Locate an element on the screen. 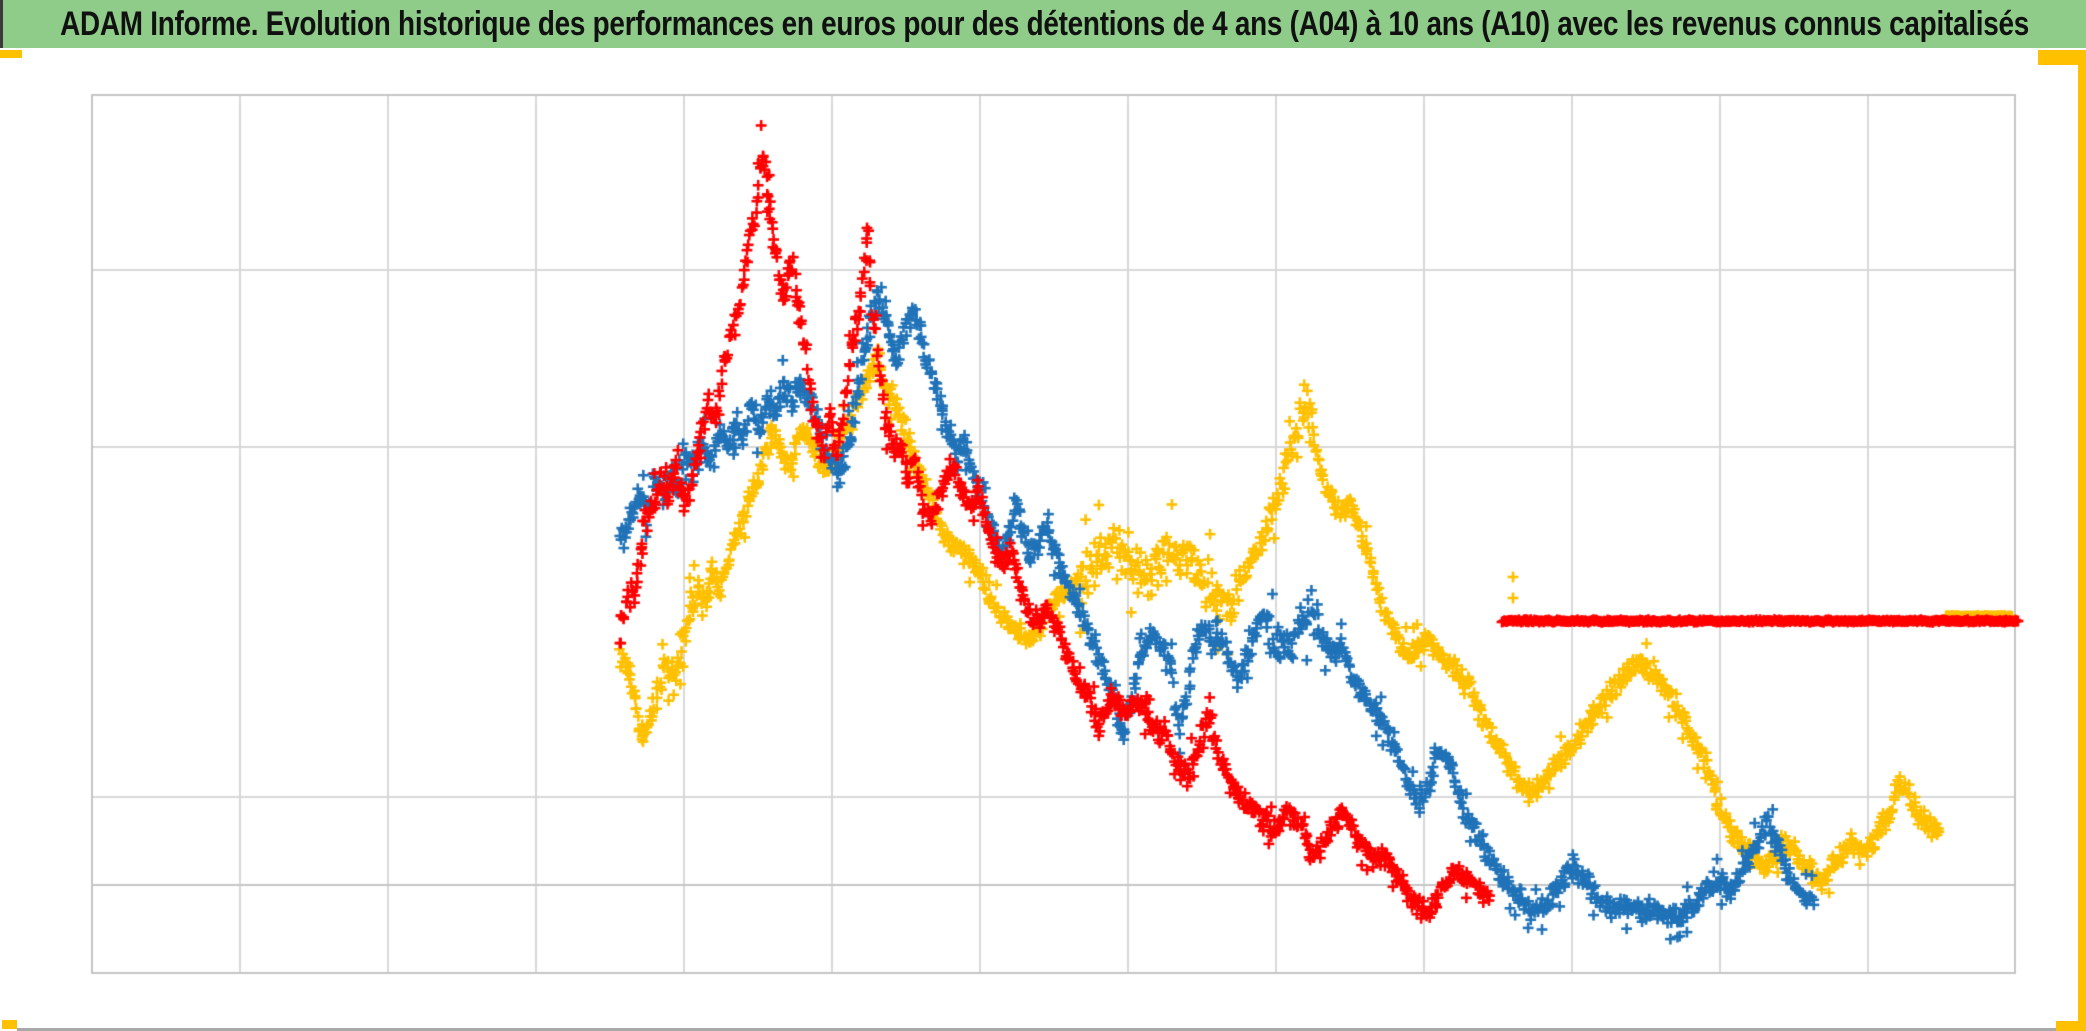  frame-accent-top-left-tab is located at coordinates (11, 54).